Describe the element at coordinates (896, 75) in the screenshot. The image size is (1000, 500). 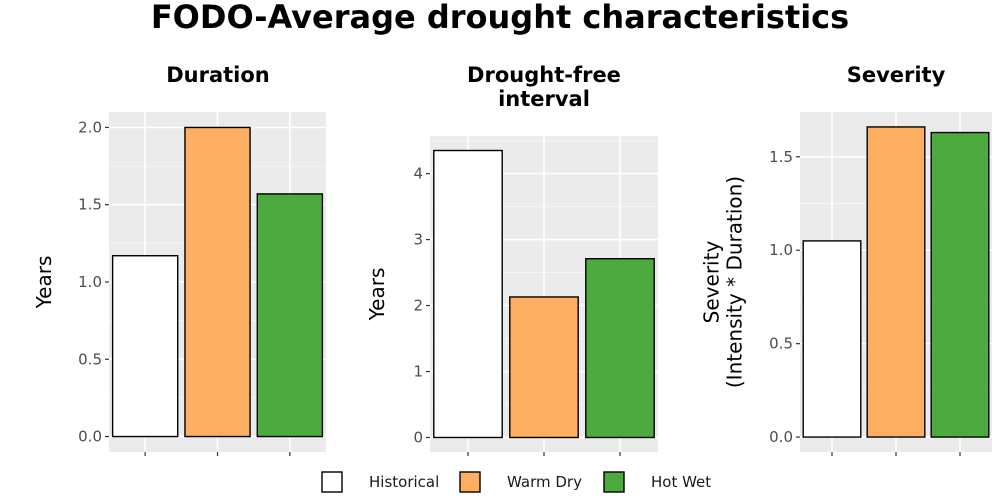
I see `panel-title: Severity` at that location.